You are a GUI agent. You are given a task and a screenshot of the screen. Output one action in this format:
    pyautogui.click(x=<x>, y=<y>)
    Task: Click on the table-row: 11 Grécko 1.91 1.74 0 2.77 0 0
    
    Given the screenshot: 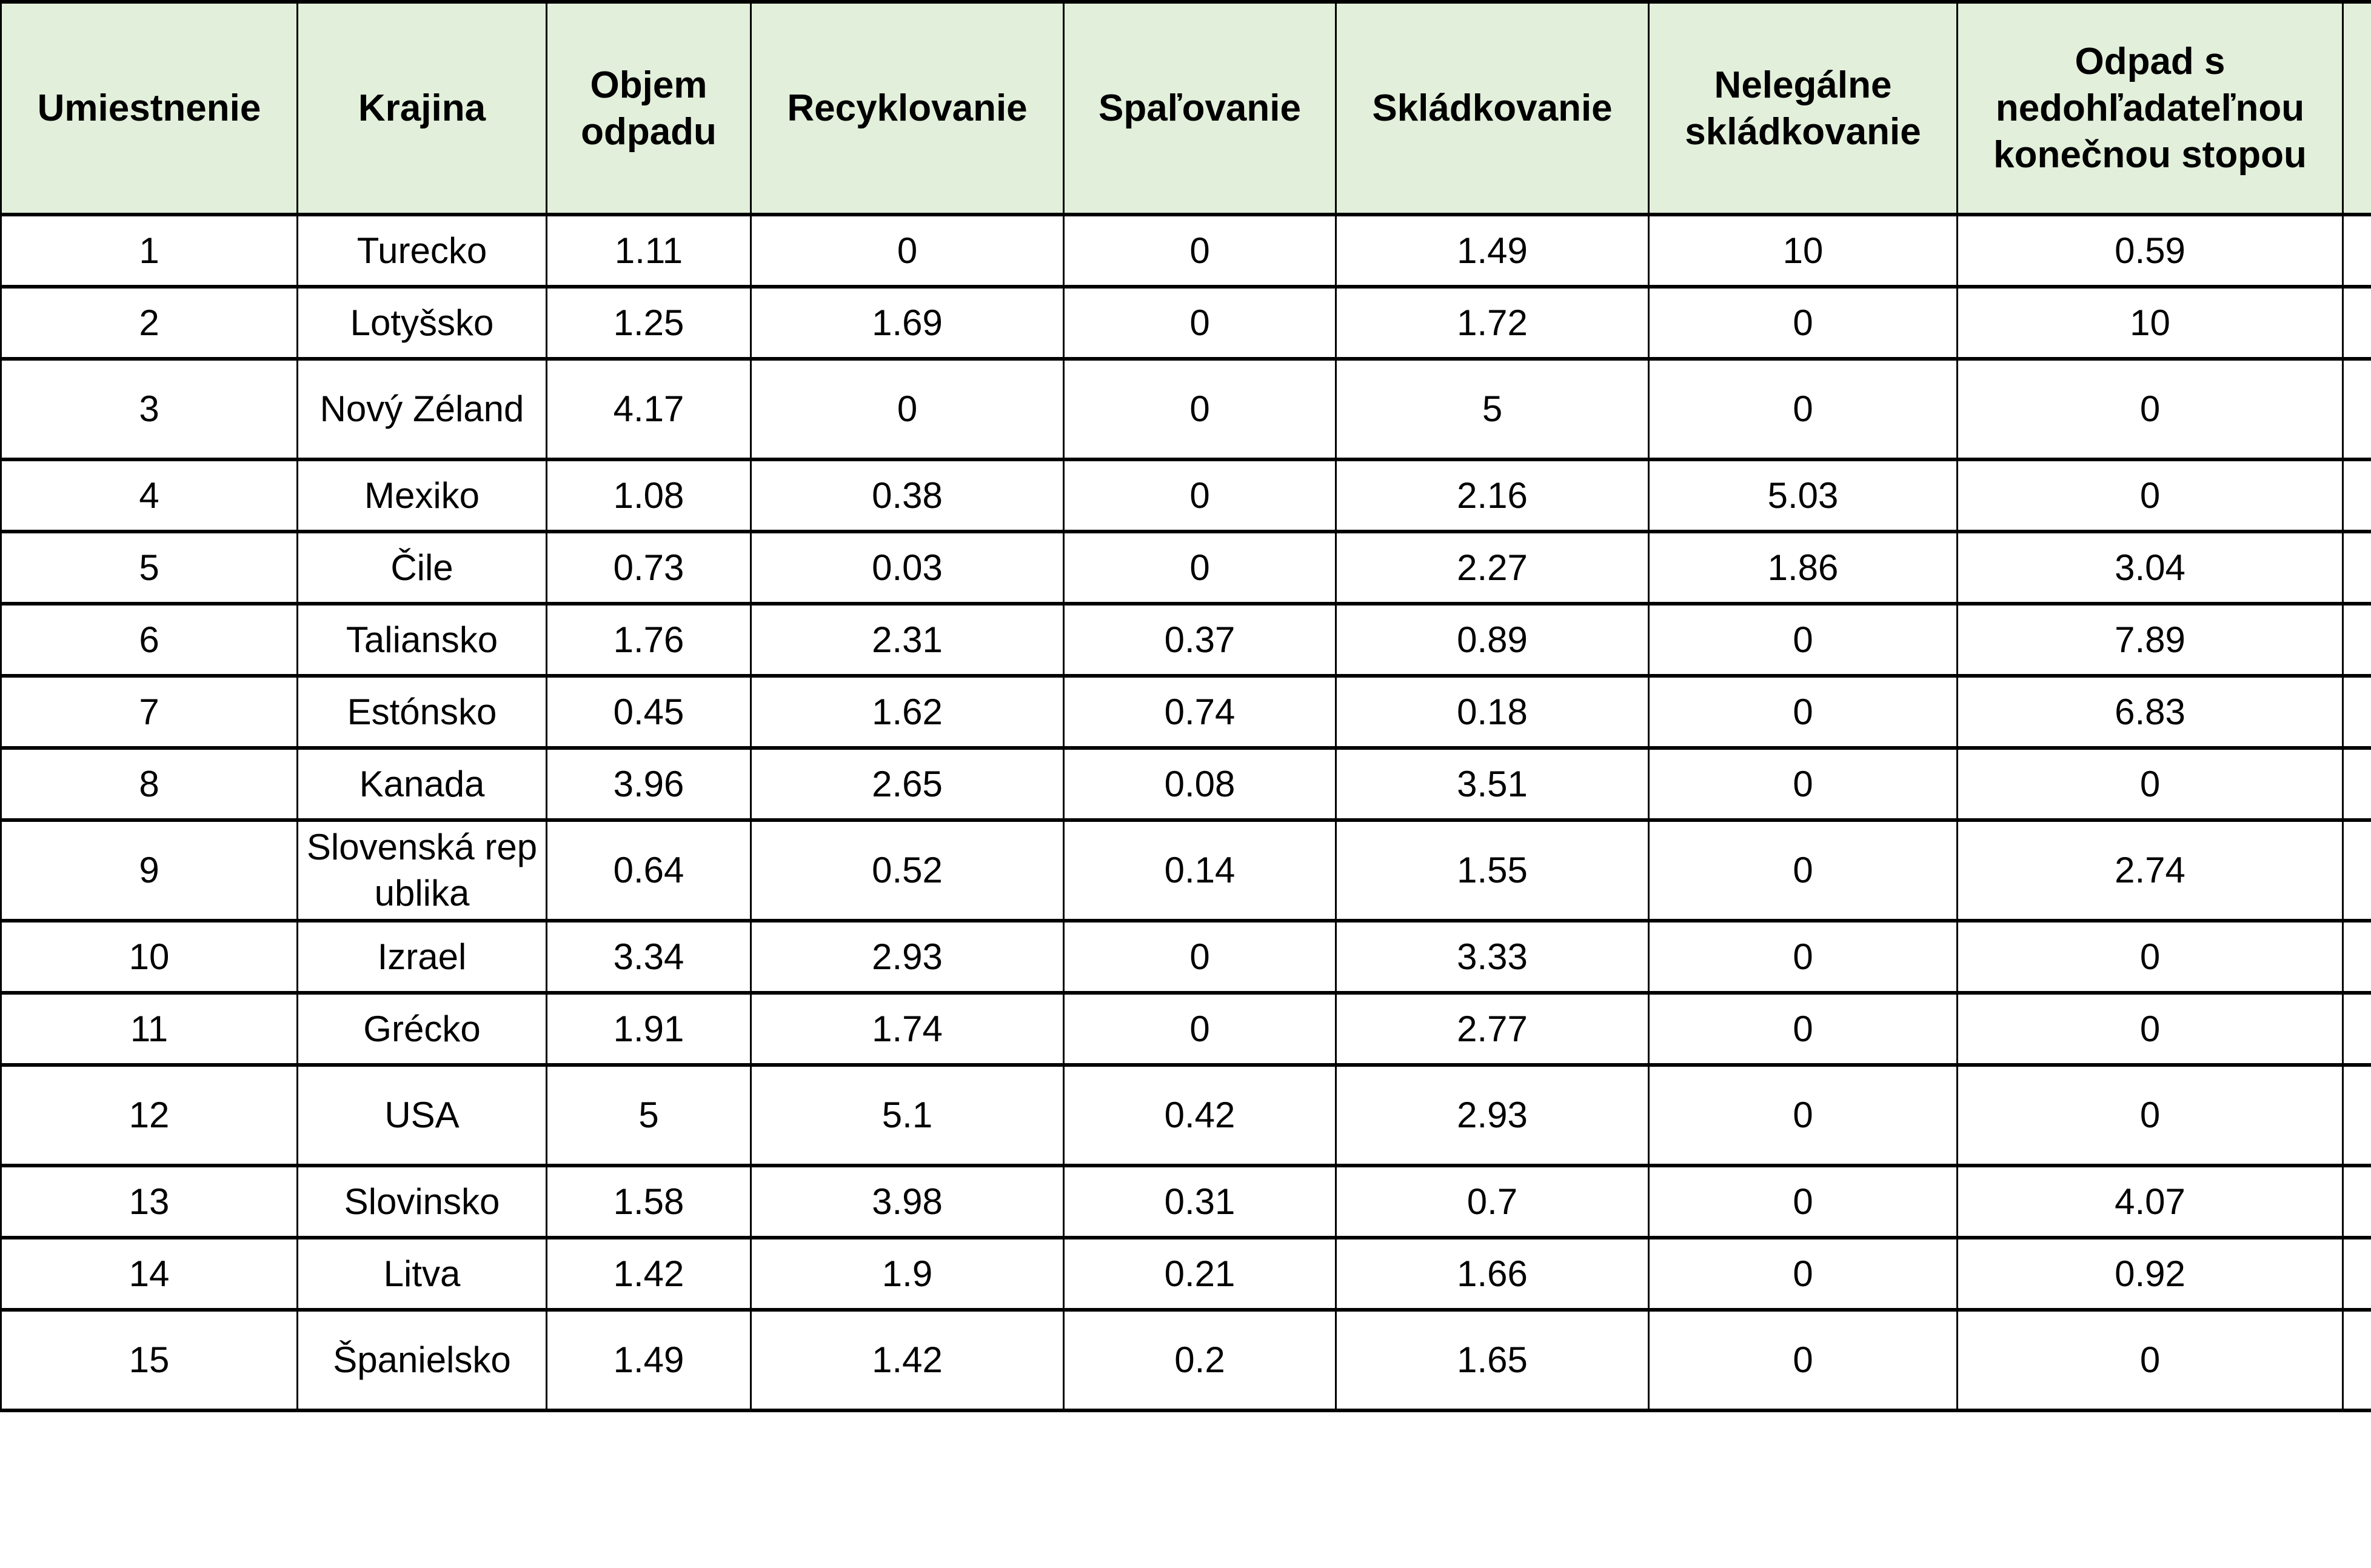 What is the action you would take?
    pyautogui.click(x=1185, y=1029)
    